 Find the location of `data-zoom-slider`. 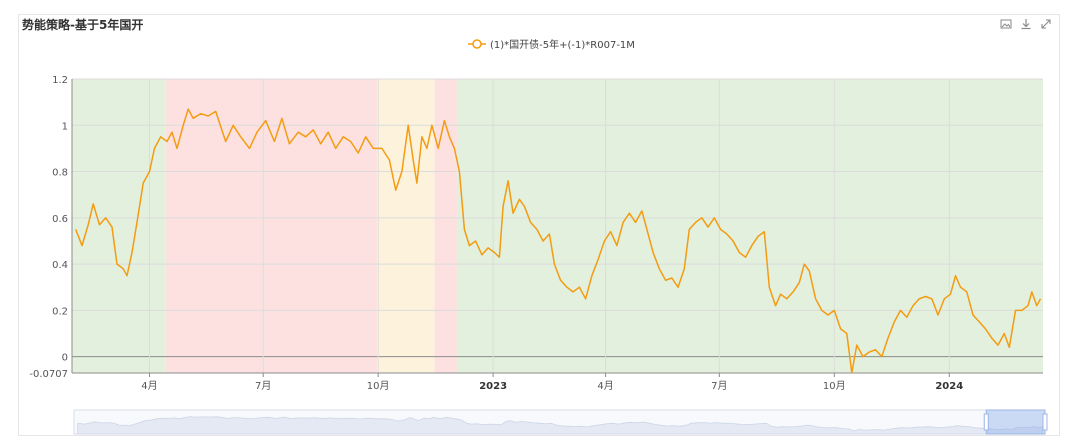

data-zoom-slider is located at coordinates (560, 422).